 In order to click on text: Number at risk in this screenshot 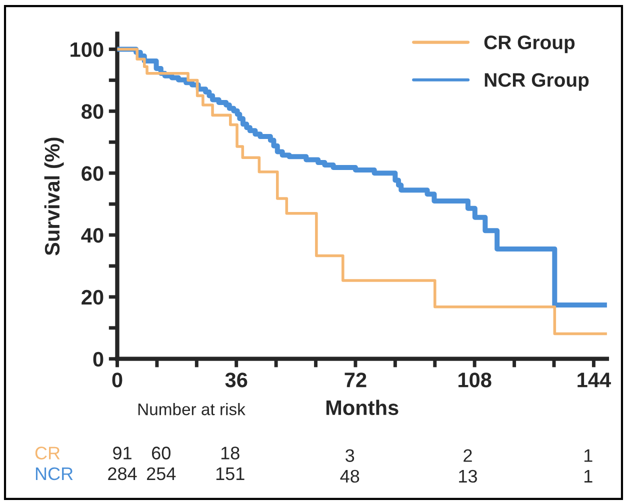, I will do `click(192, 409)`.